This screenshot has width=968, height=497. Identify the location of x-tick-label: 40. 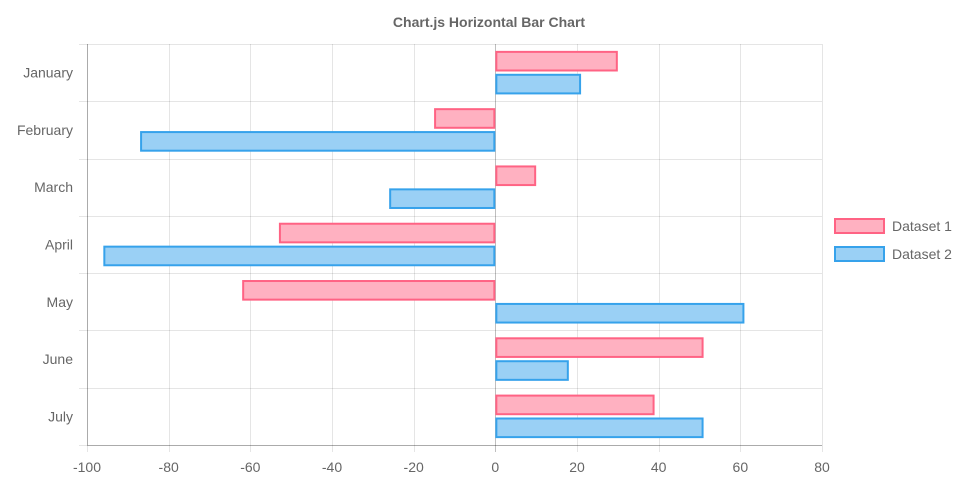
(659, 467).